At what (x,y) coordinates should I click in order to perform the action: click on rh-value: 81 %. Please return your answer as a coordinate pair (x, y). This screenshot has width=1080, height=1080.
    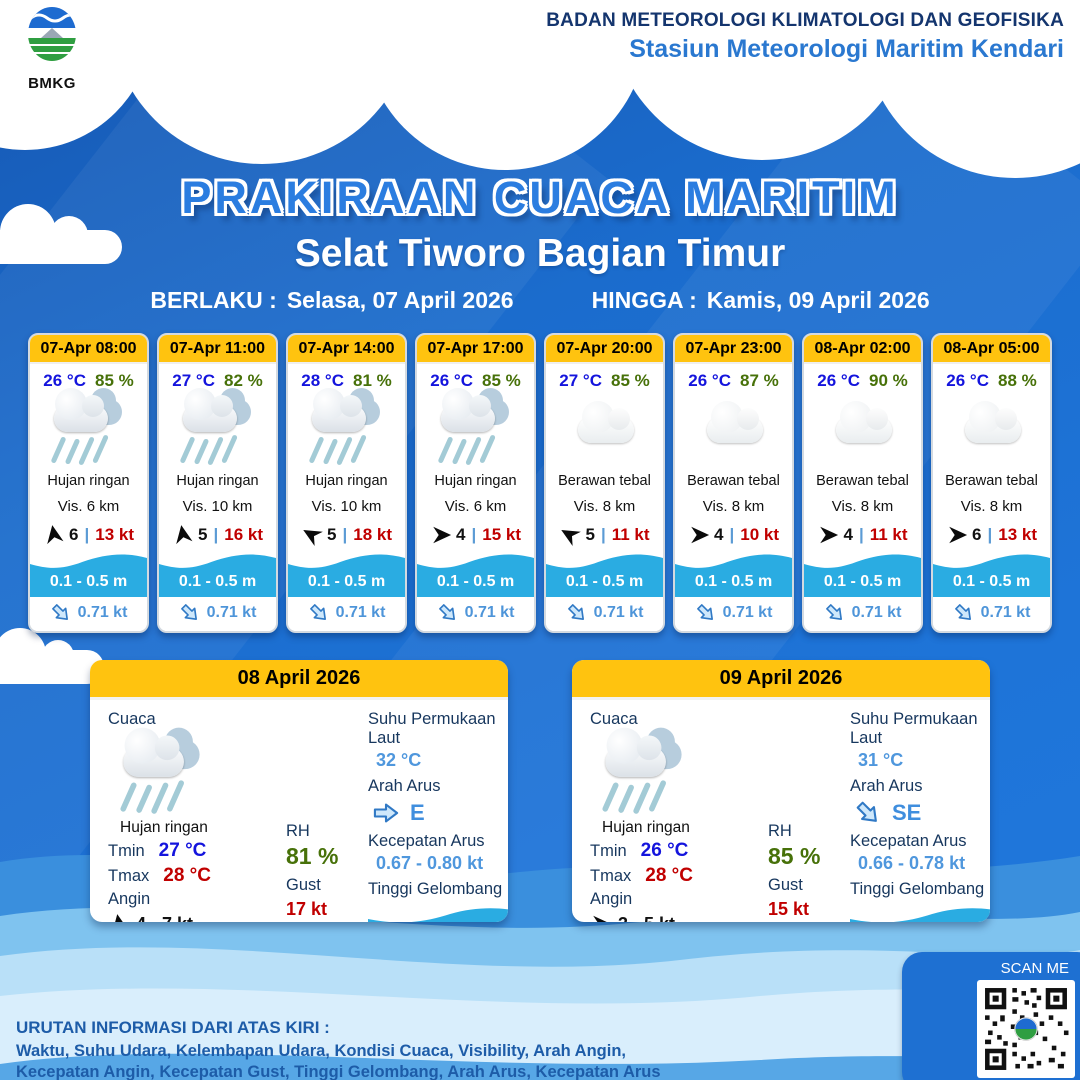
    Looking at the image, I should click on (312, 856).